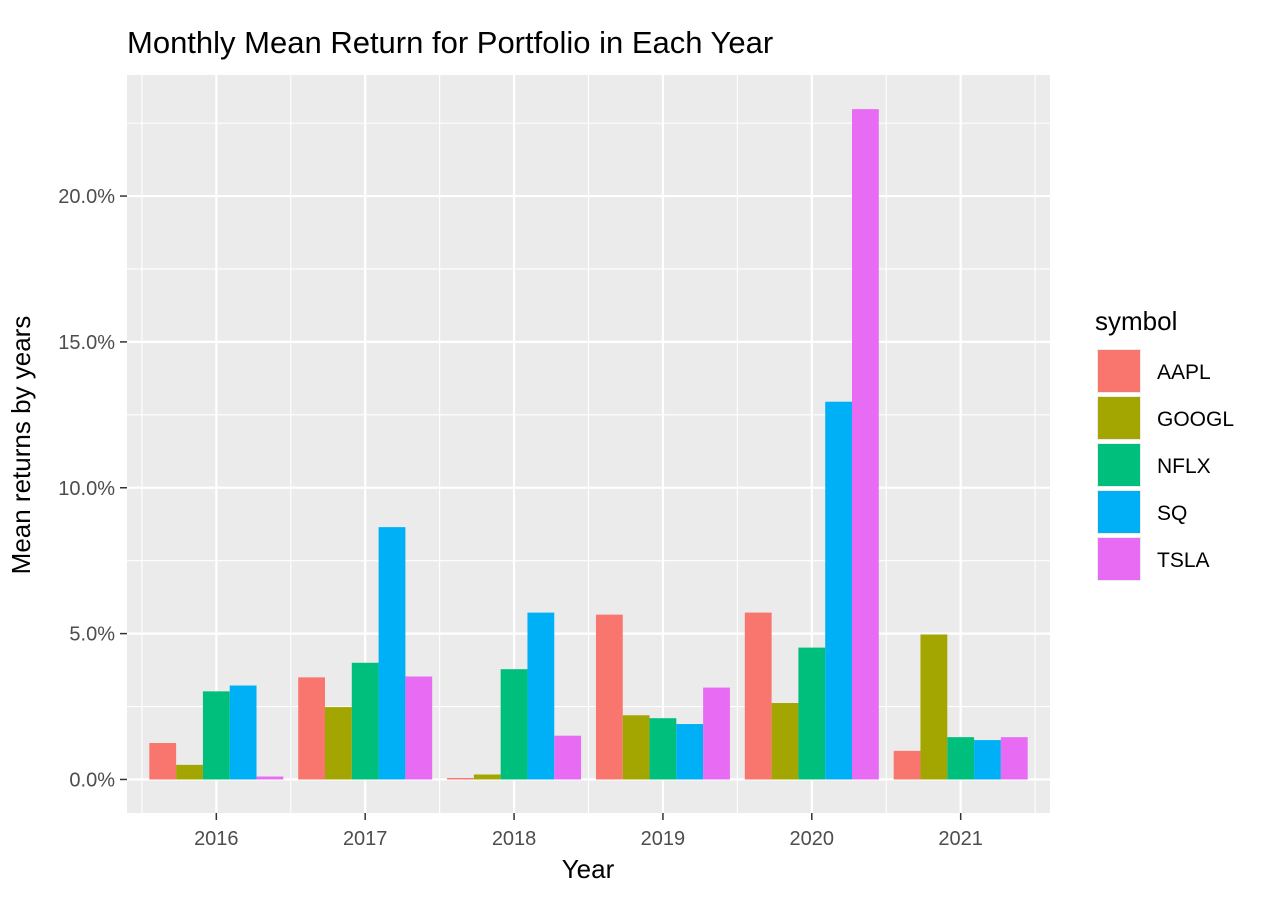  I want to click on y-tick-label: 5.0%, so click(92, 635).